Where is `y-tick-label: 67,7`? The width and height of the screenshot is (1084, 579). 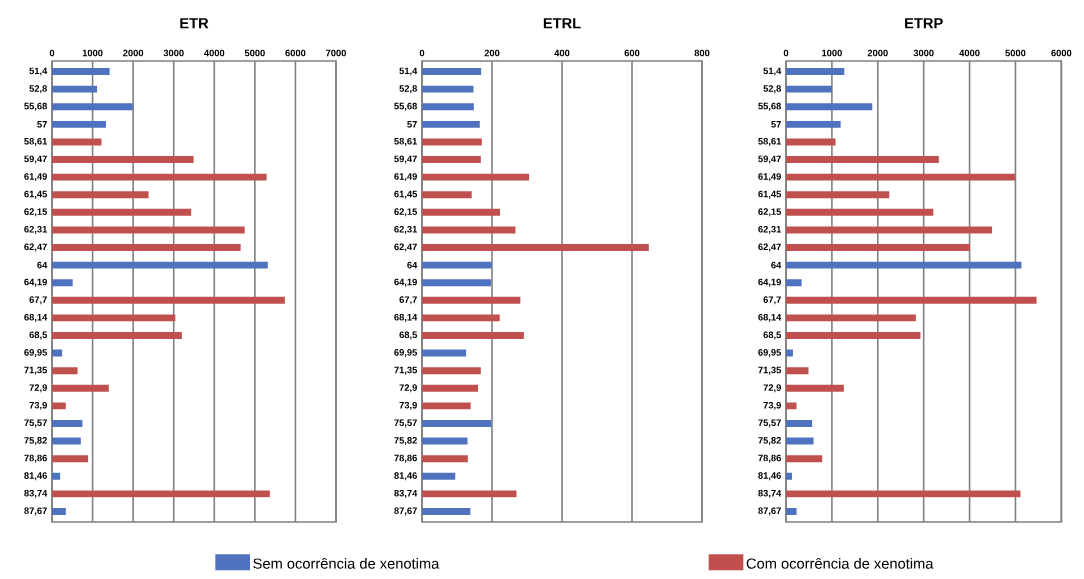 y-tick-label: 67,7 is located at coordinates (772, 300).